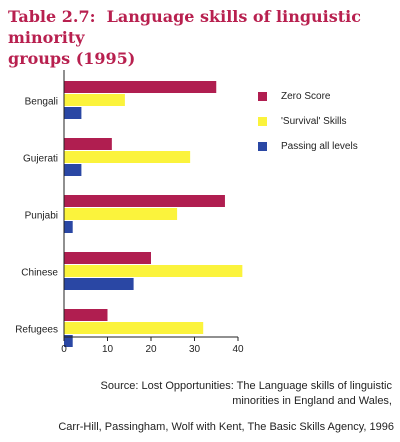  I want to click on bar-chinese-survival-skills, so click(153, 271).